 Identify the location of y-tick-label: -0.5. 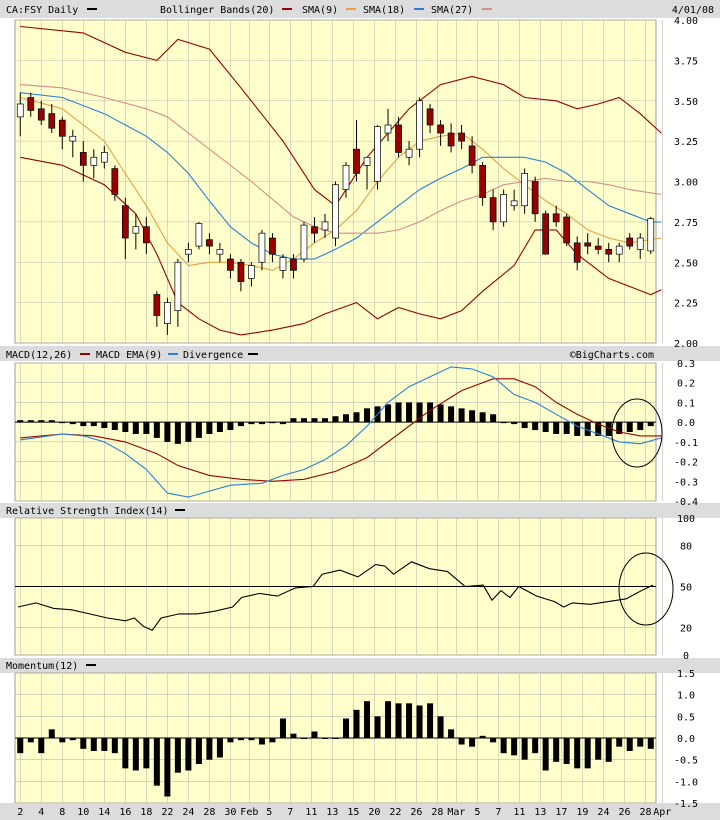
(686, 761).